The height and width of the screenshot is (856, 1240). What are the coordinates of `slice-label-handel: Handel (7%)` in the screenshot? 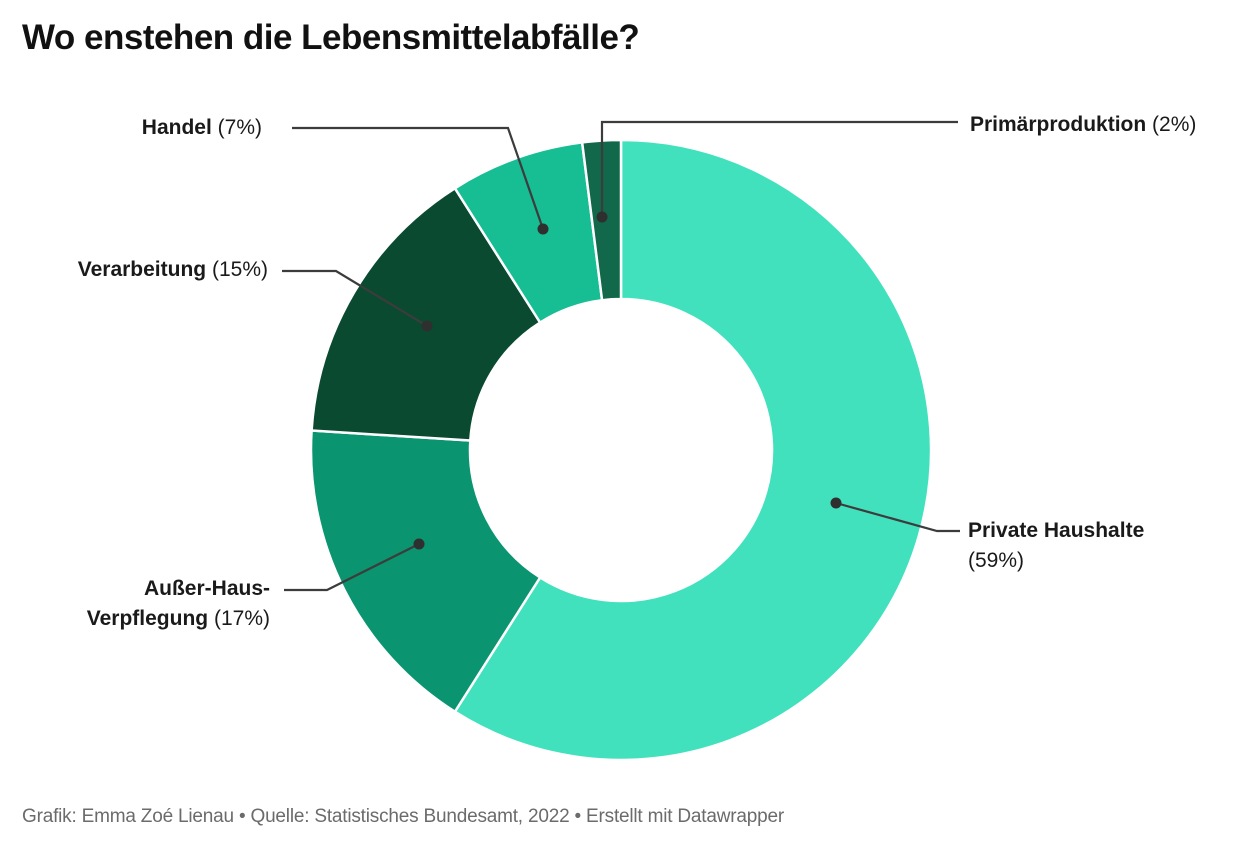 It's located at (202, 128).